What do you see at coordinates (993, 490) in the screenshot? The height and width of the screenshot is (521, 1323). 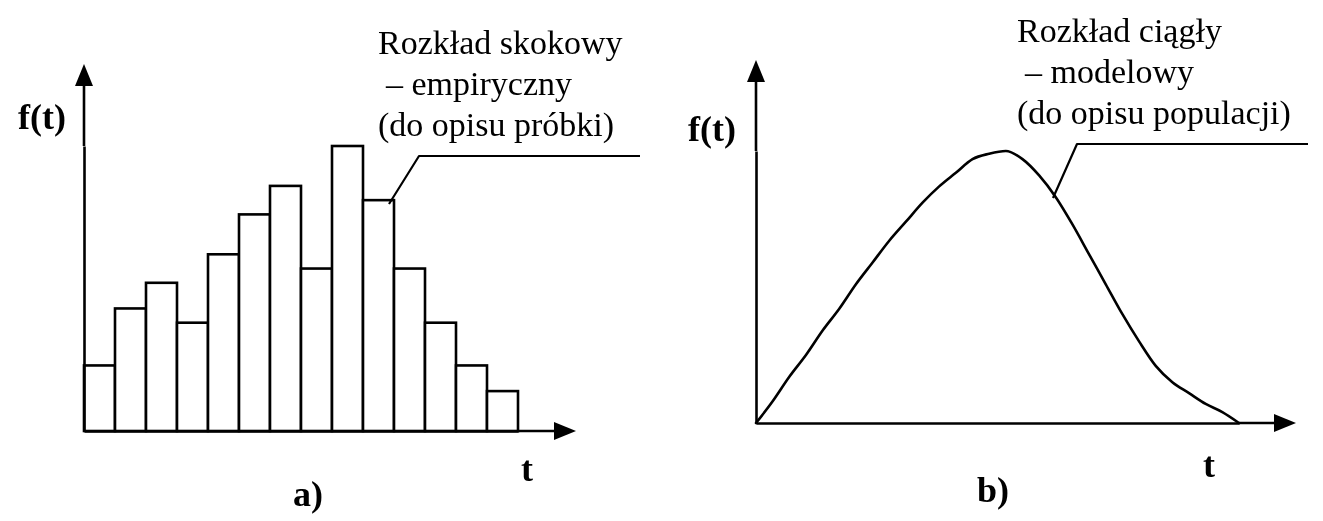 I see `text: b)` at bounding box center [993, 490].